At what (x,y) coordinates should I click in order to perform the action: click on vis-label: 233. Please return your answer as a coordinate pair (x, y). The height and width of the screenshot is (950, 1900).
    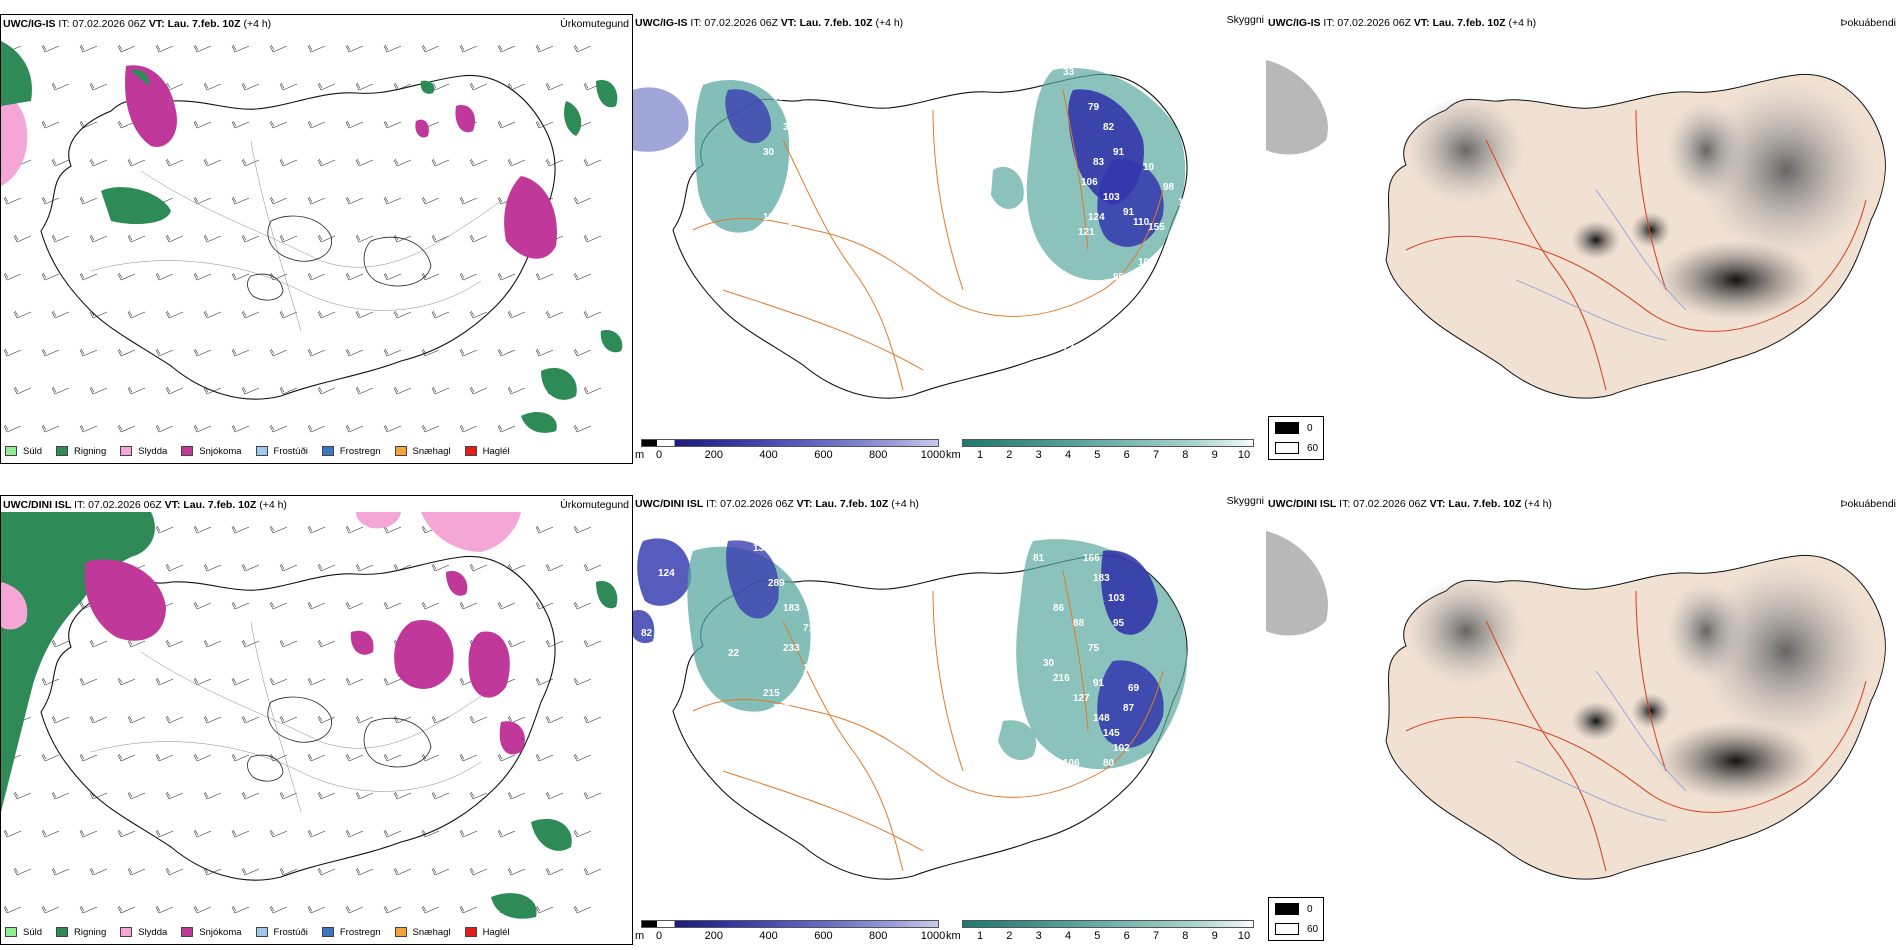
    Looking at the image, I should click on (791, 648).